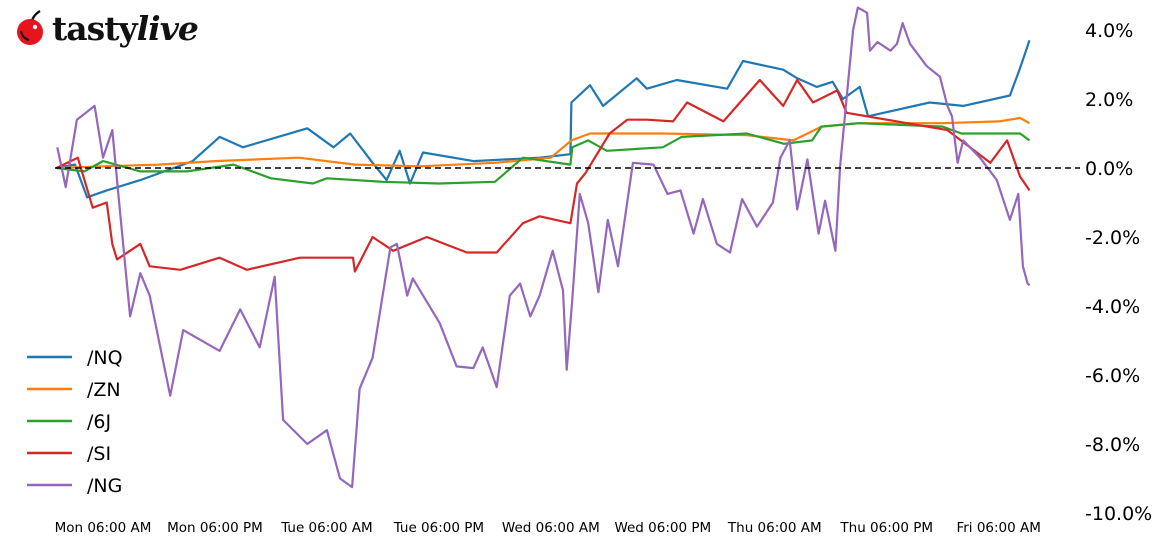 This screenshot has width=1165, height=545. What do you see at coordinates (99, 454) in the screenshot?
I see `legend-label-si: /SI` at bounding box center [99, 454].